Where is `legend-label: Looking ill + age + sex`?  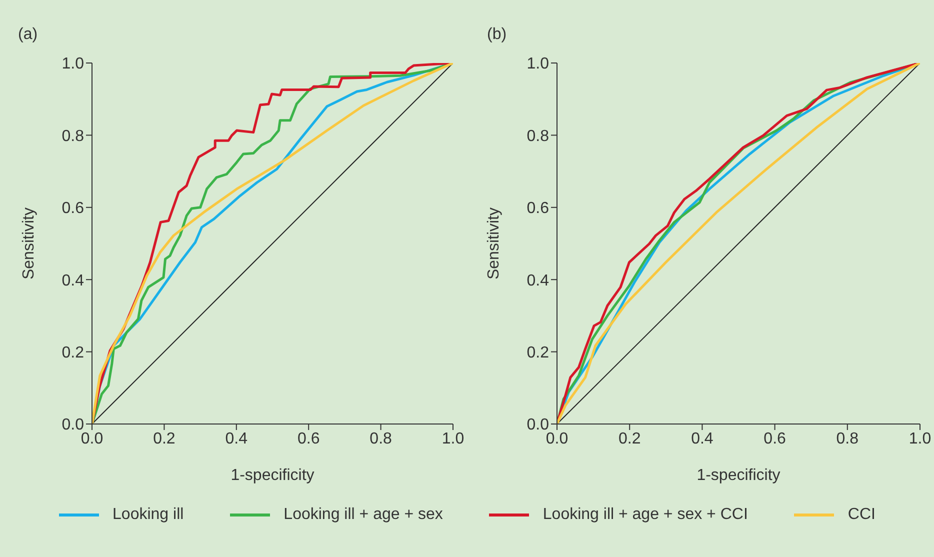 legend-label: Looking ill + age + sex is located at coordinates (363, 515).